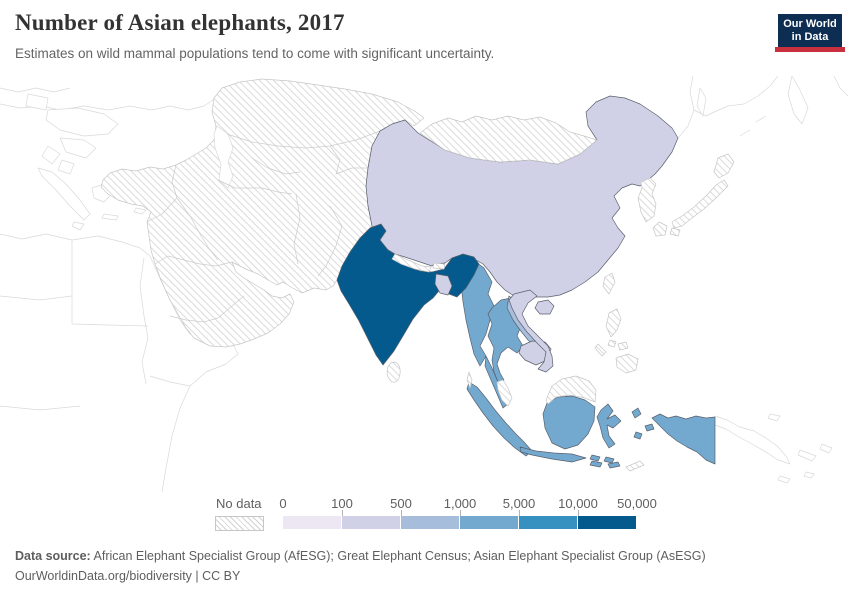 The height and width of the screenshot is (600, 850). I want to click on country-indonesia-moluccas, so click(622, 438).